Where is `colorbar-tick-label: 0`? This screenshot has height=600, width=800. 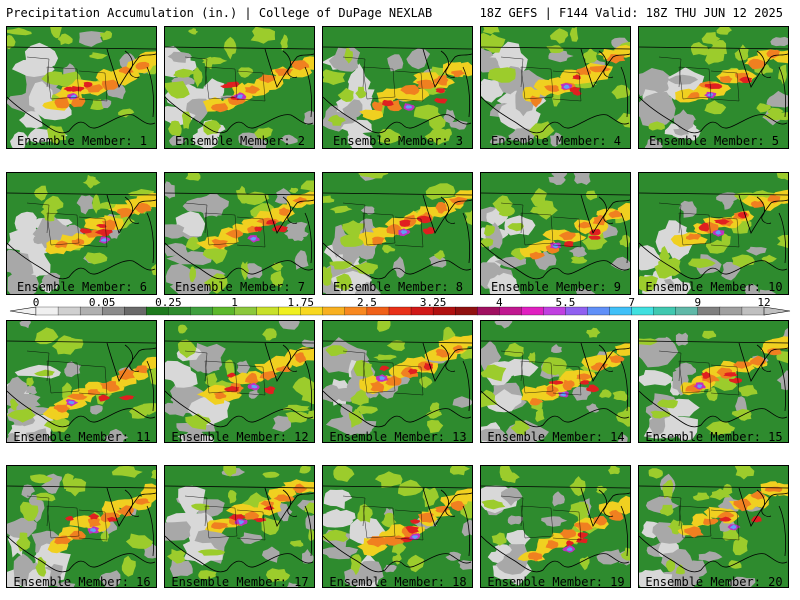 colorbar-tick-label: 0 is located at coordinates (36, 302).